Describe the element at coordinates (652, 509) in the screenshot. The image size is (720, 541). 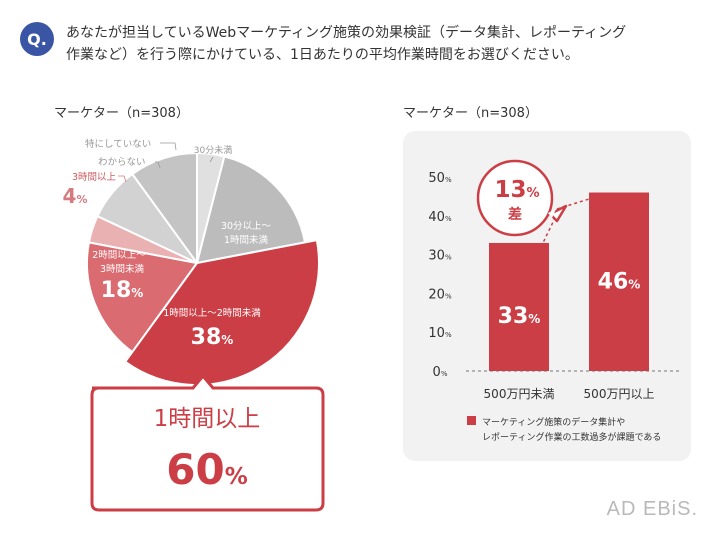
I see `brand-logo: AD EBiS.` at that location.